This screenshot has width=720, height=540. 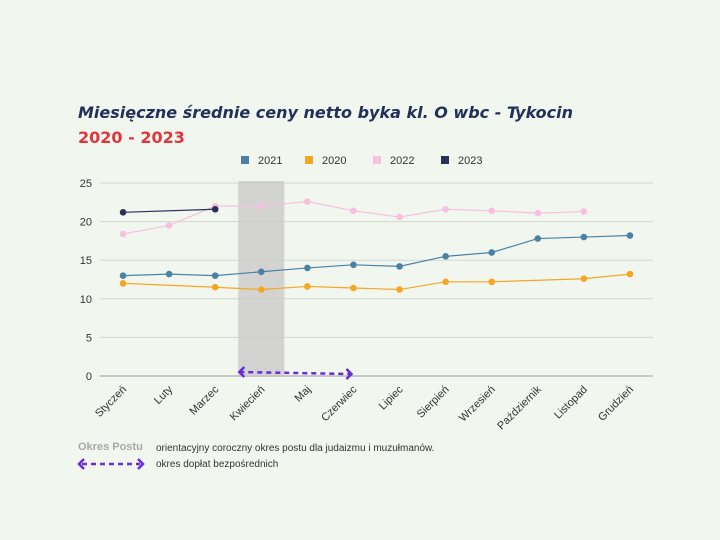 What do you see at coordinates (377, 160) in the screenshot?
I see `legend-swatch-2022` at bounding box center [377, 160].